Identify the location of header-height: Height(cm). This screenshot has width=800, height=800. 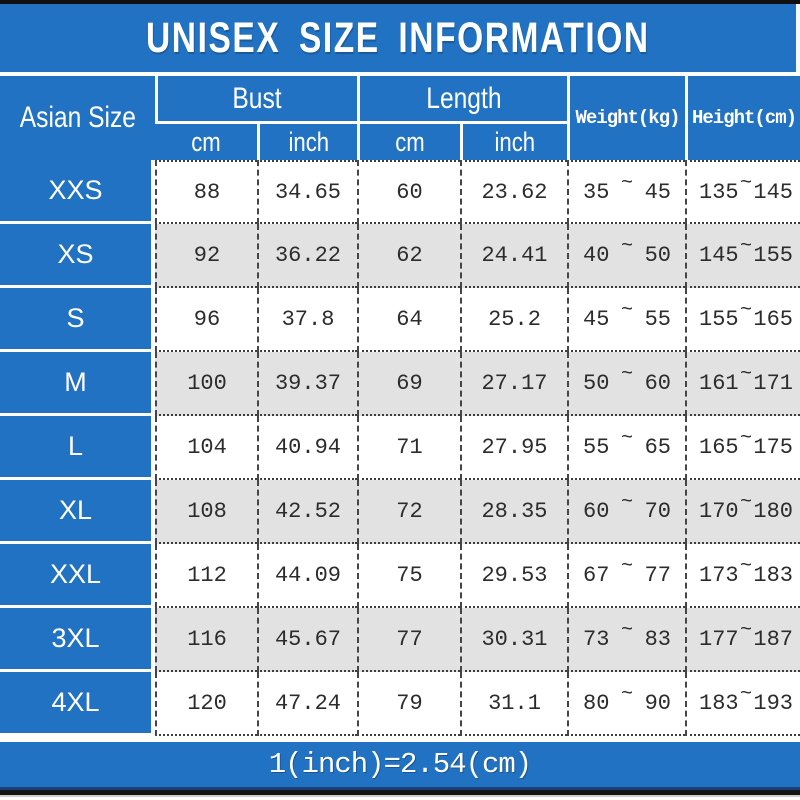
(742, 118).